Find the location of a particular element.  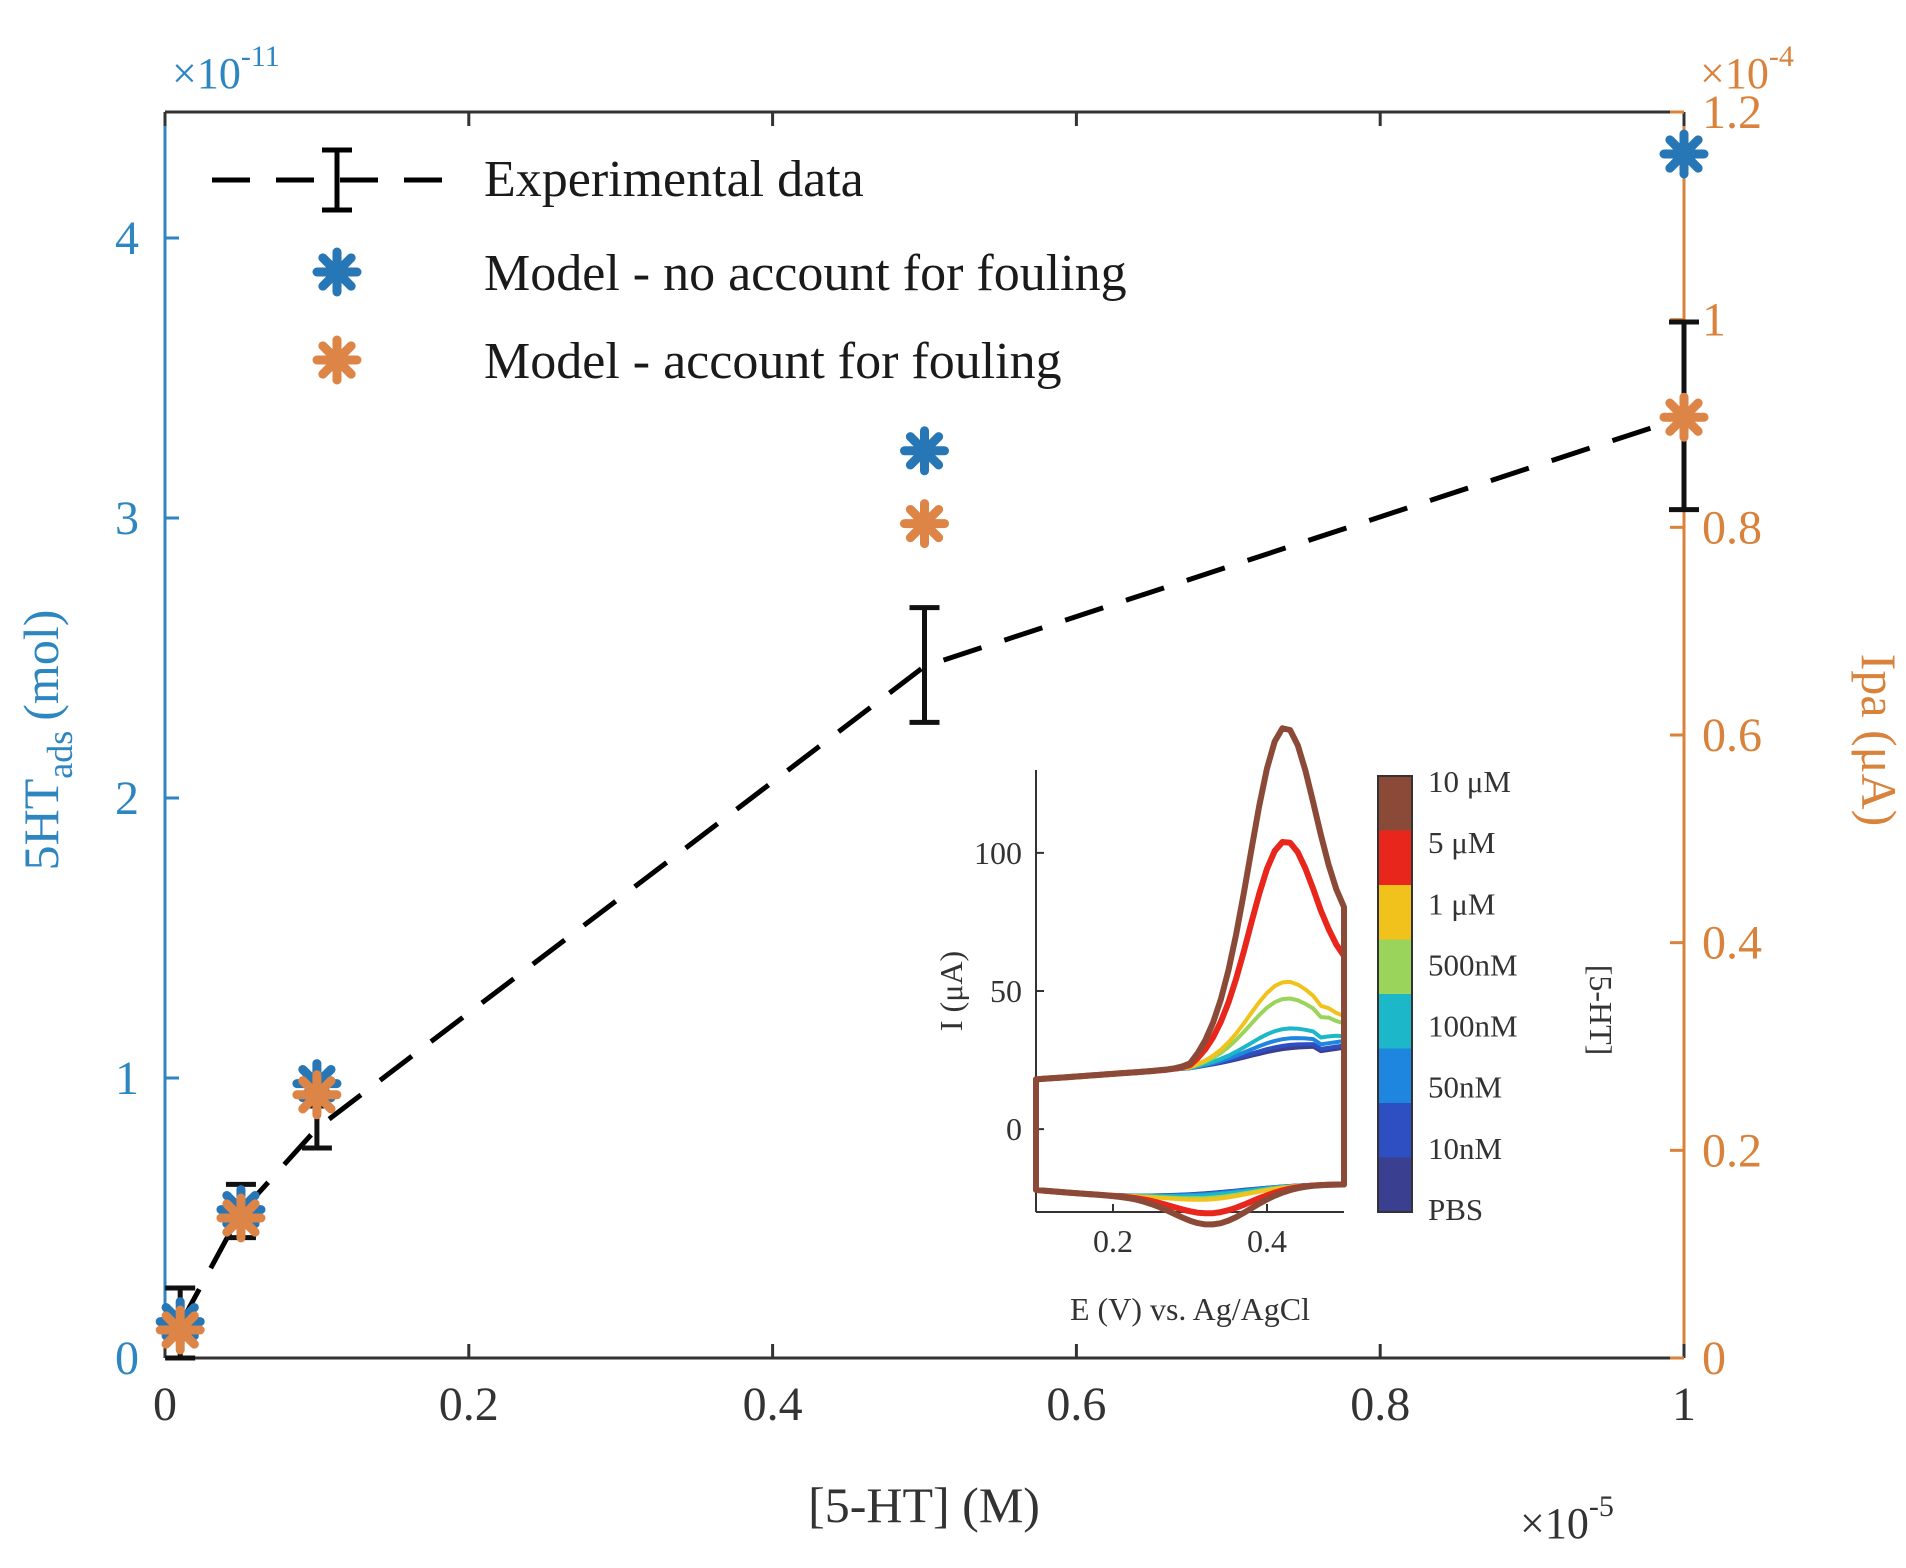

inset-y-tick-label: 100 is located at coordinates (998, 853).